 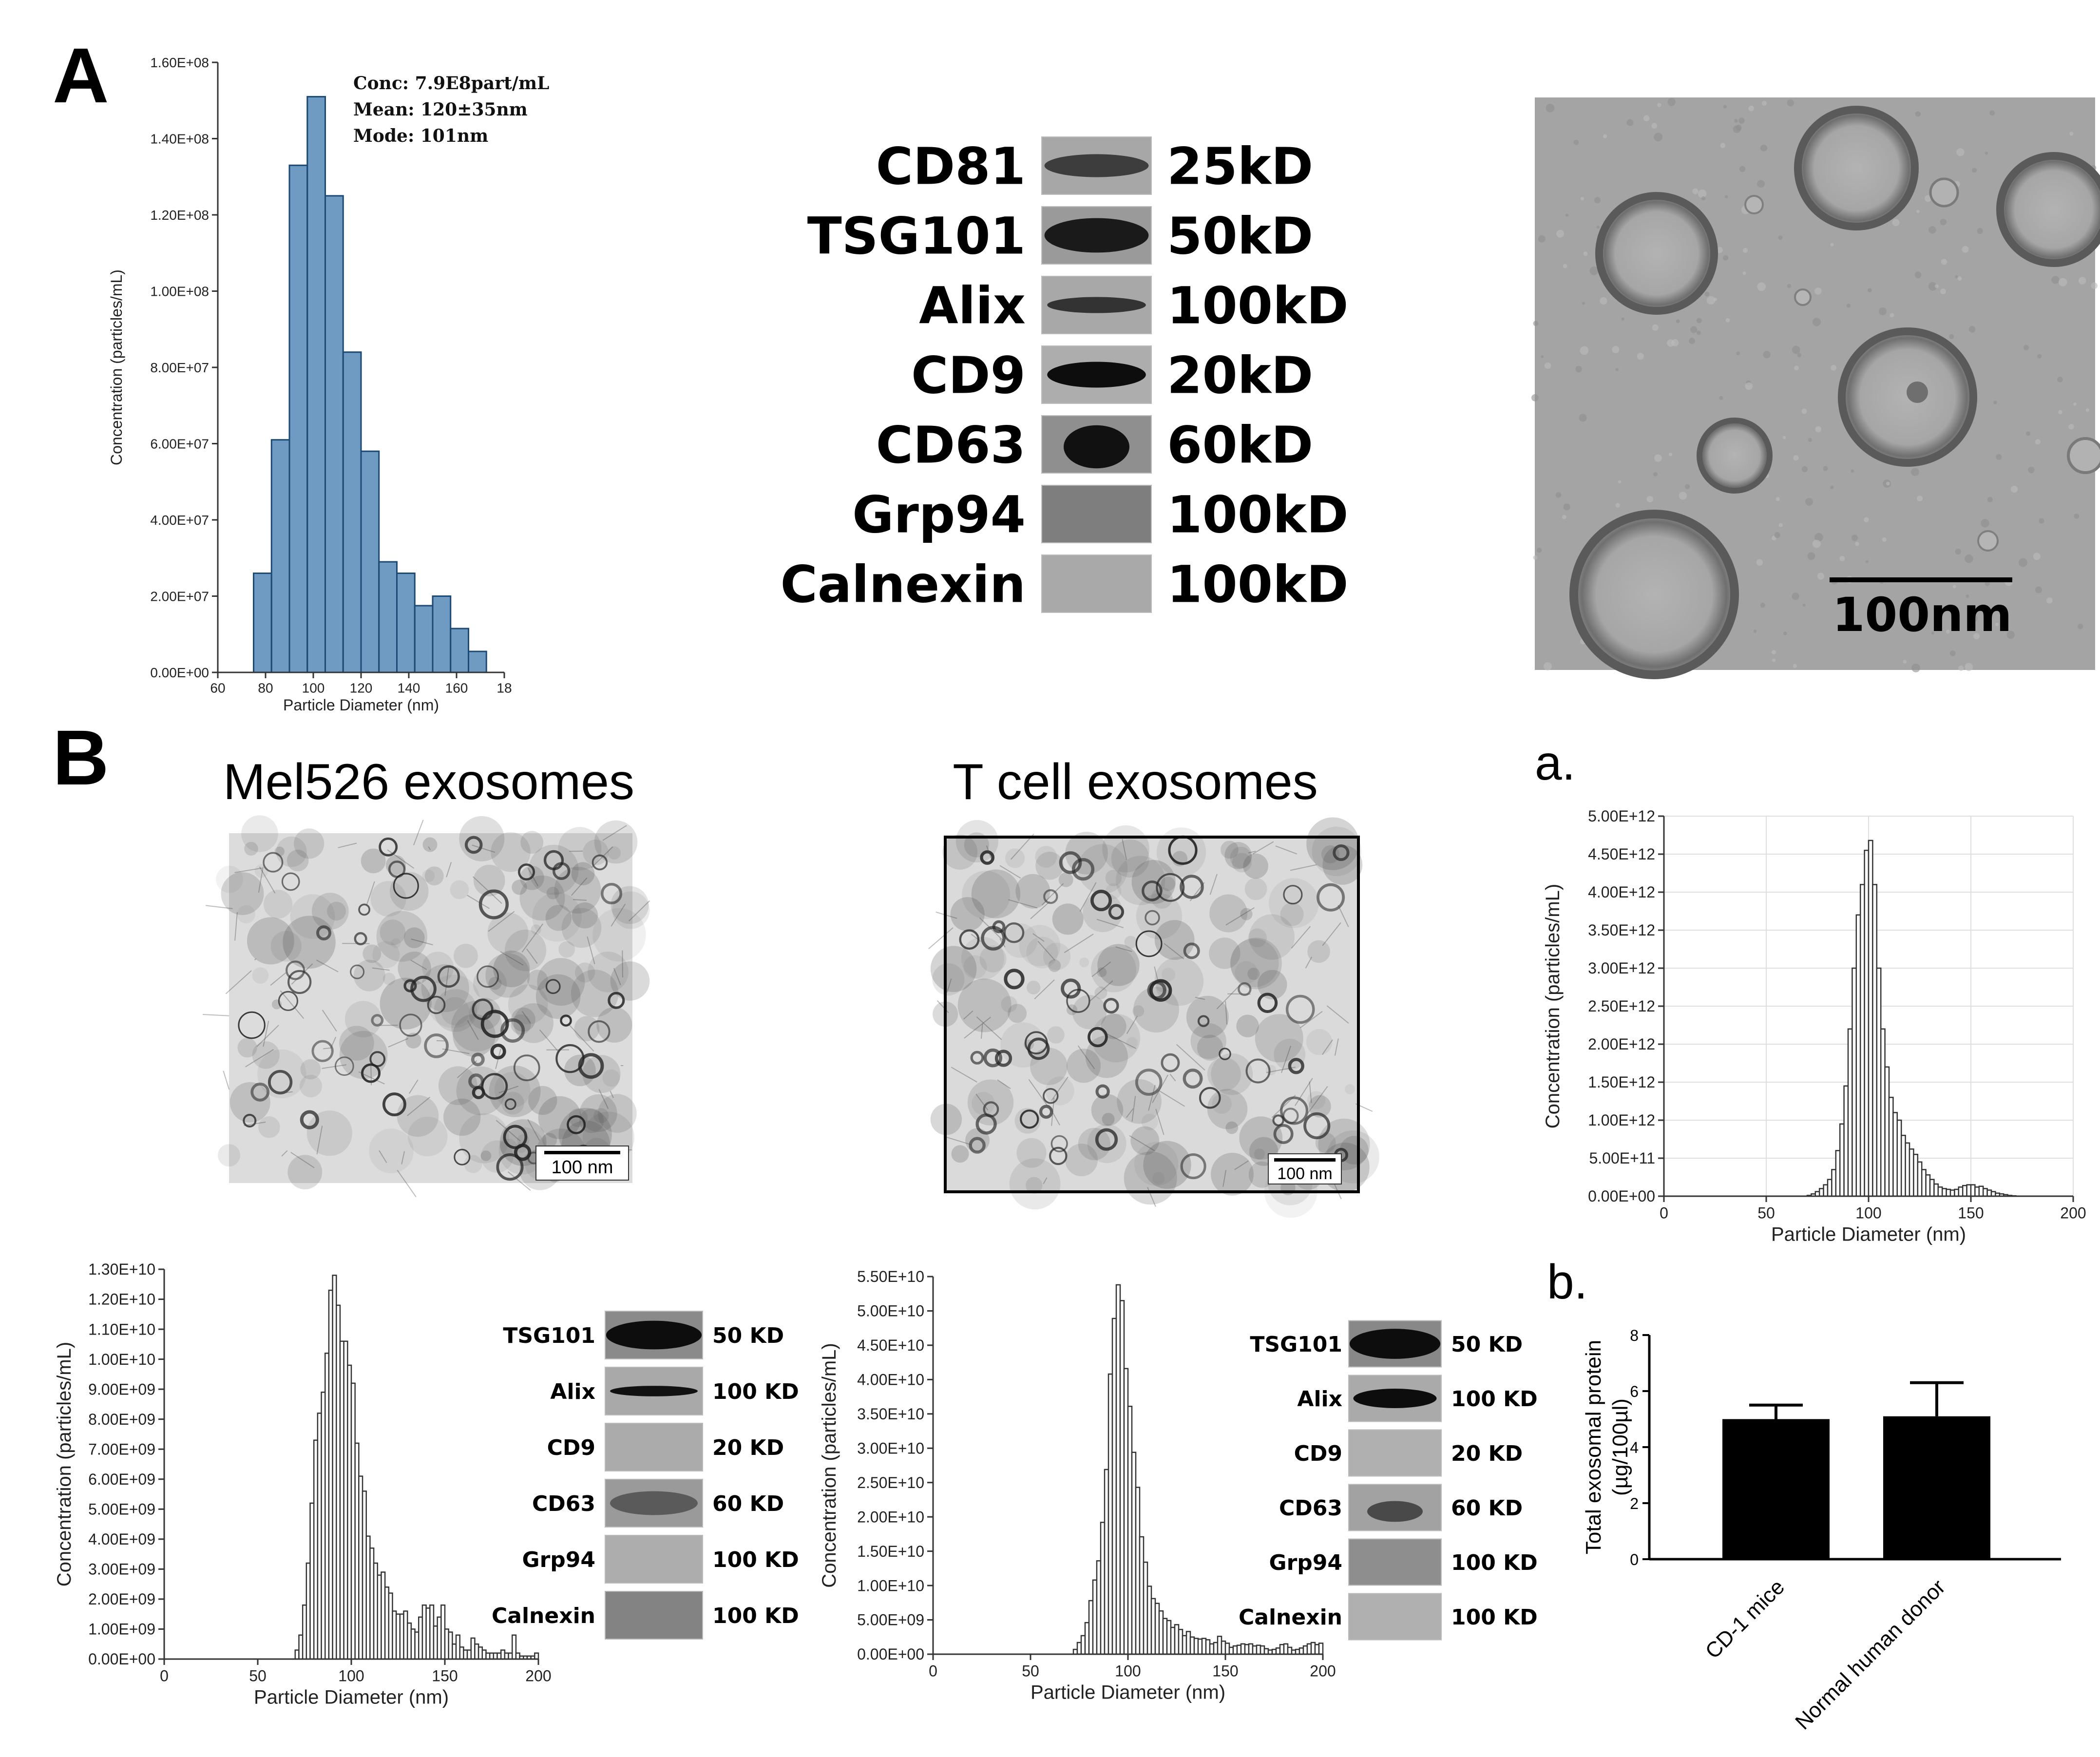 I want to click on y-tick-label: 4.00E+10, so click(x=890, y=1380).